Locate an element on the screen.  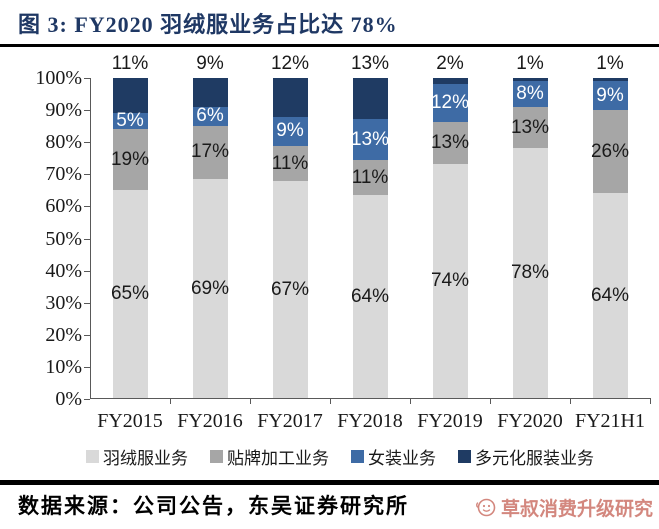
bar-segment: 26% is located at coordinates (610, 152).